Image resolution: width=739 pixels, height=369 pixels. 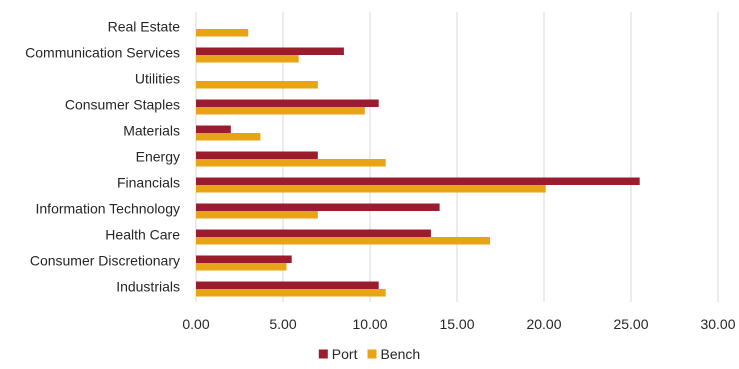 What do you see at coordinates (270, 51) in the screenshot?
I see `bar-port-communication-services` at bounding box center [270, 51].